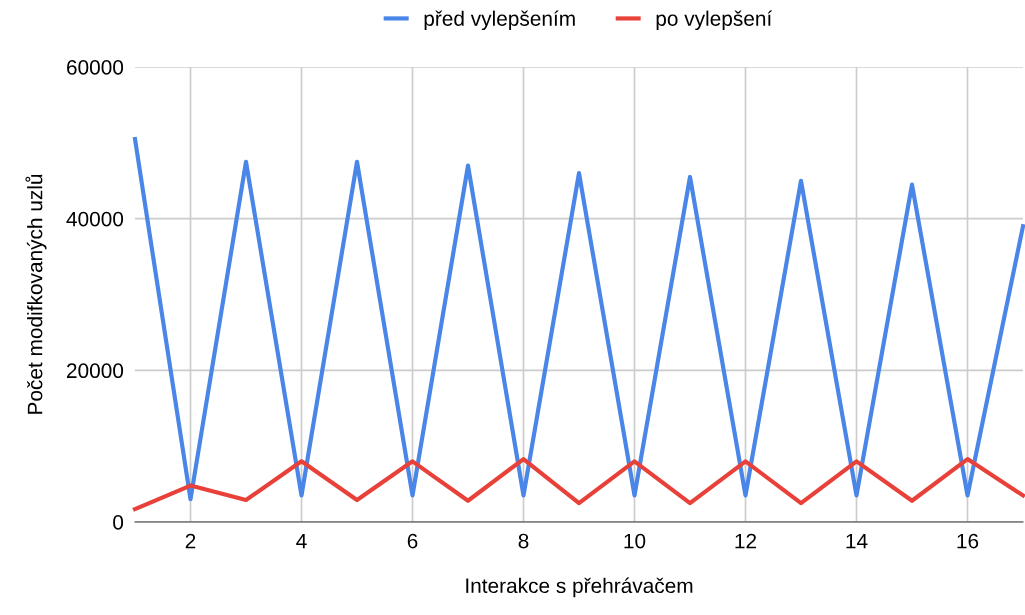 The width and height of the screenshot is (1025, 615). I want to click on x-tick-label: 6, so click(412, 541).